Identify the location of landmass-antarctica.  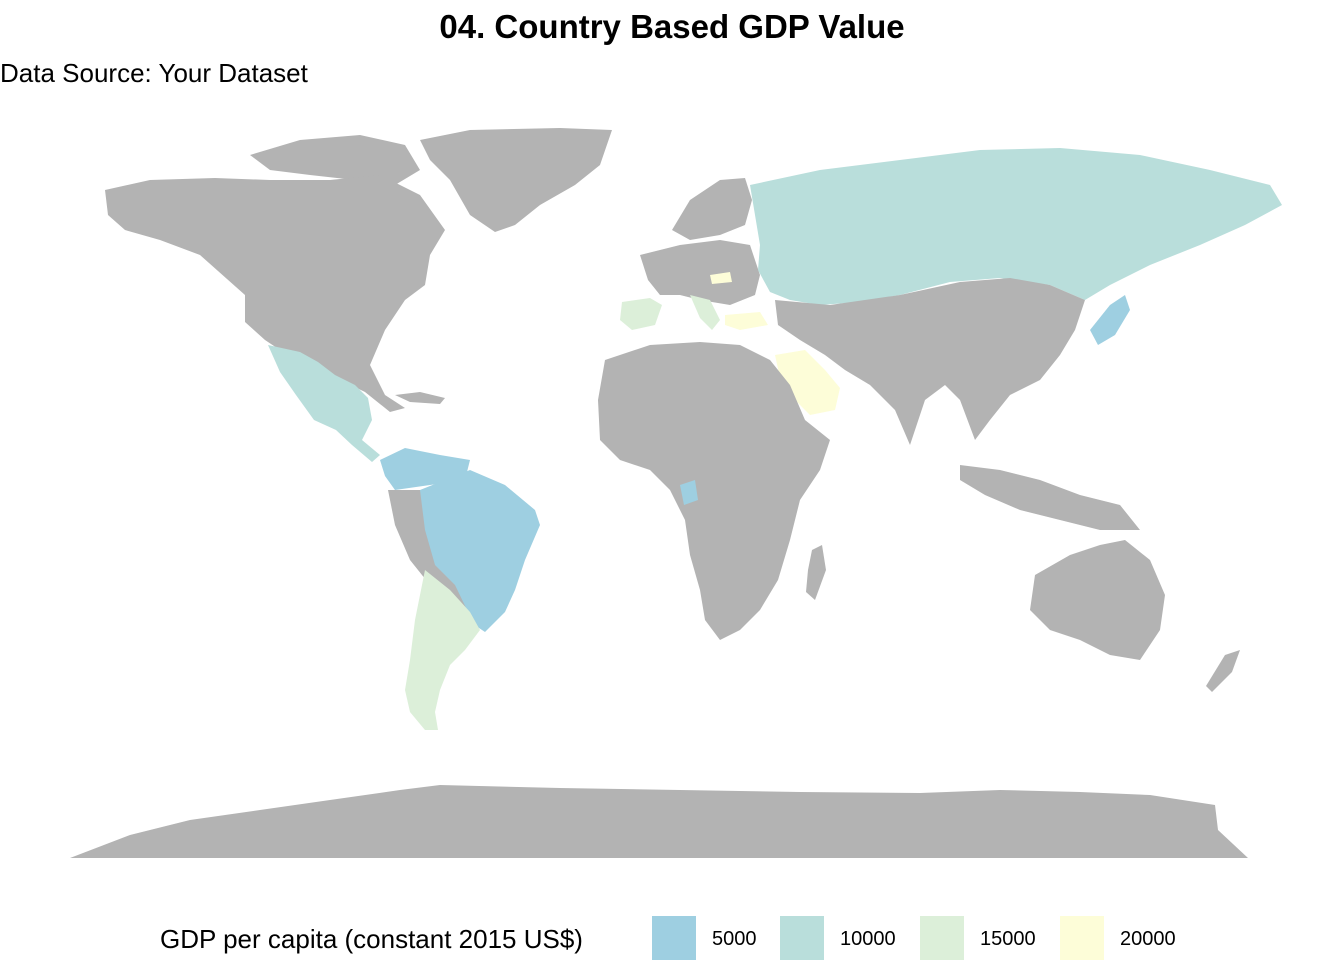
(659, 821).